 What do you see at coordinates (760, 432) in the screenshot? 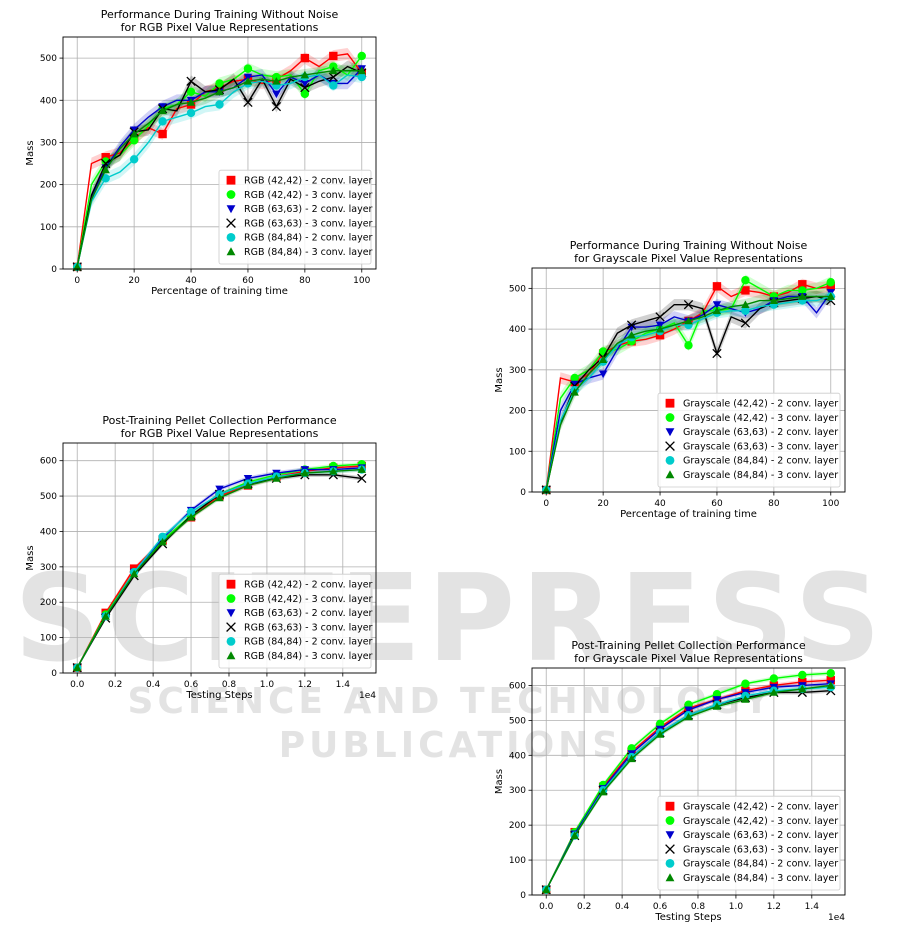
I see `legend-entry: Grayscale (63,63) - 2 conv. layer` at bounding box center [760, 432].